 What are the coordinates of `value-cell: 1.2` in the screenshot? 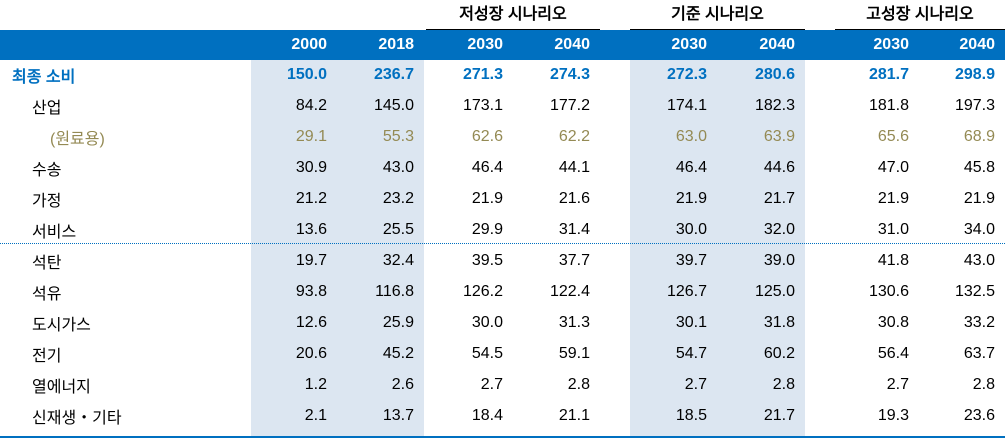 It's located at (315, 384).